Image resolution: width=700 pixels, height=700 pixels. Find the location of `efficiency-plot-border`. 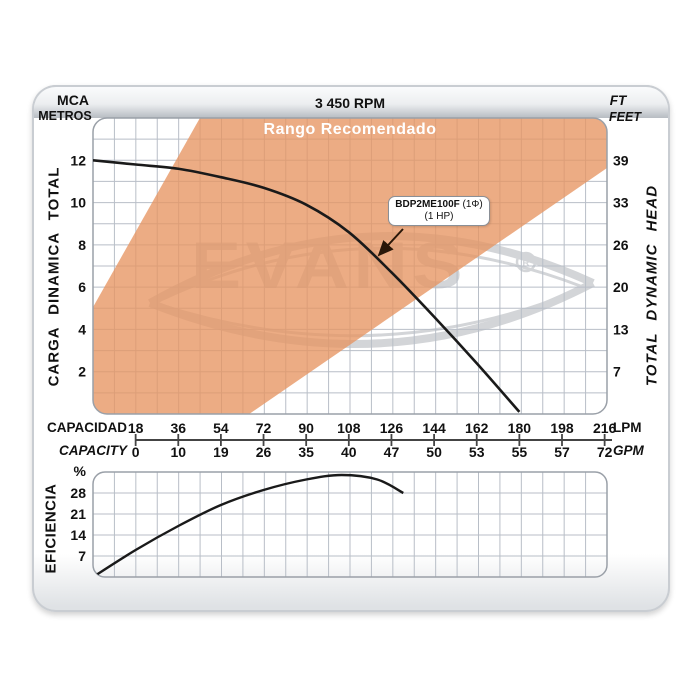

efficiency-plot-border is located at coordinates (350, 524).